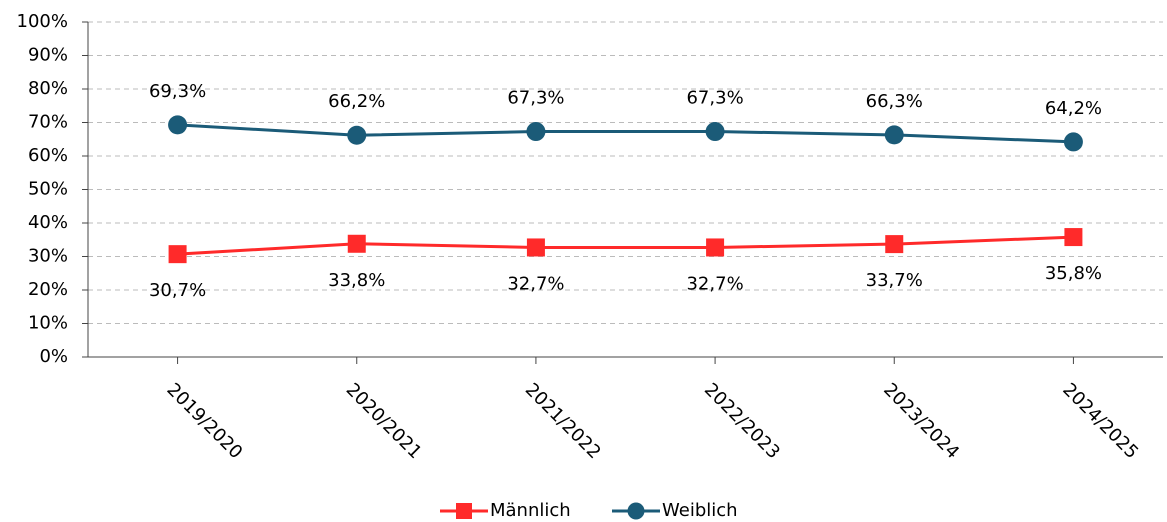 Image resolution: width=1167 pixels, height=522 pixels. Describe the element at coordinates (48, 222) in the screenshot. I see `y-tick-label: 40%` at that location.